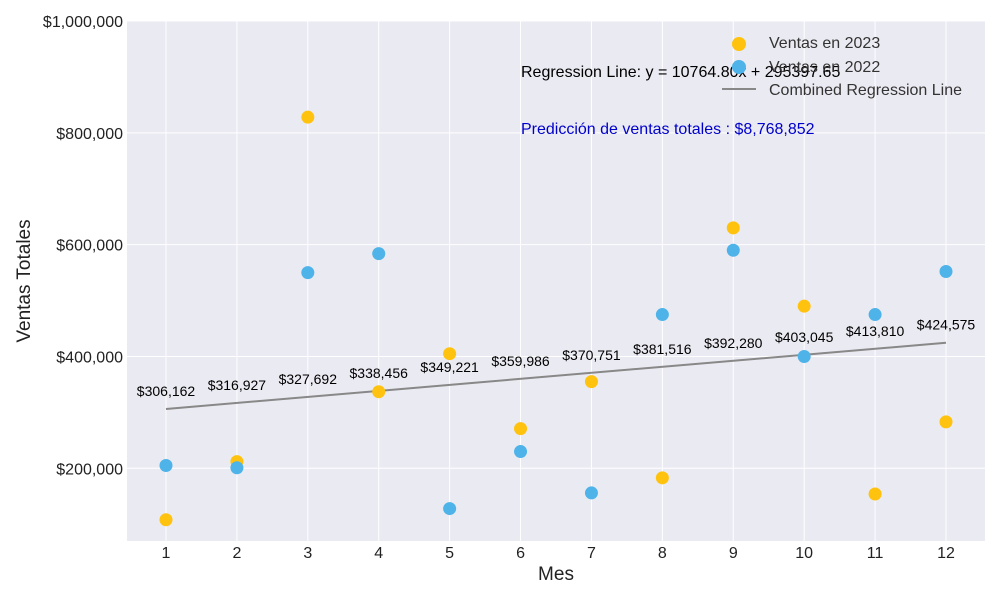  I want to click on regression-value-label: $403,045, so click(804, 337).